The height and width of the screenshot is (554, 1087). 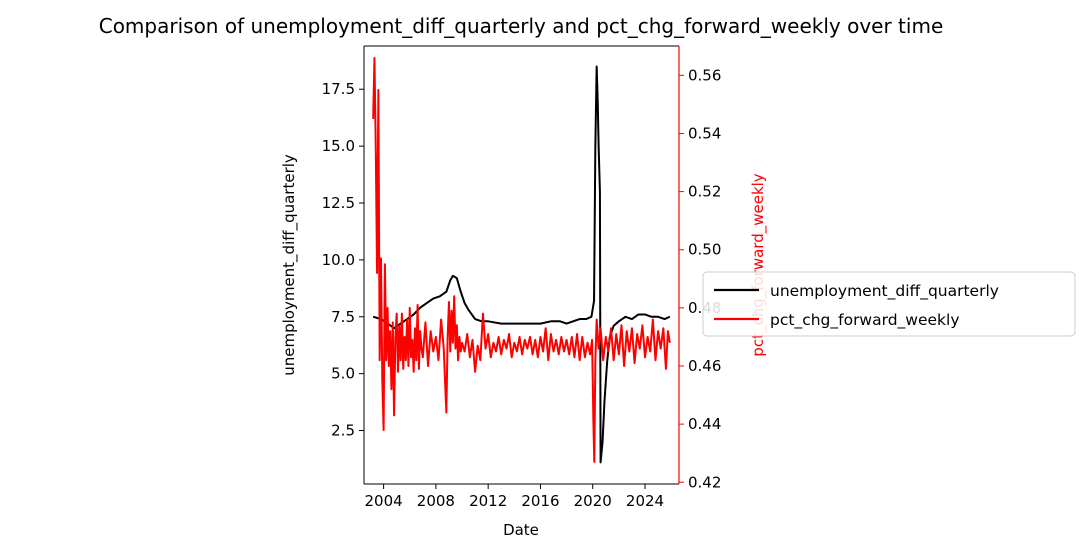 What do you see at coordinates (384, 501) in the screenshot?
I see `x-tick-label: 2004` at bounding box center [384, 501].